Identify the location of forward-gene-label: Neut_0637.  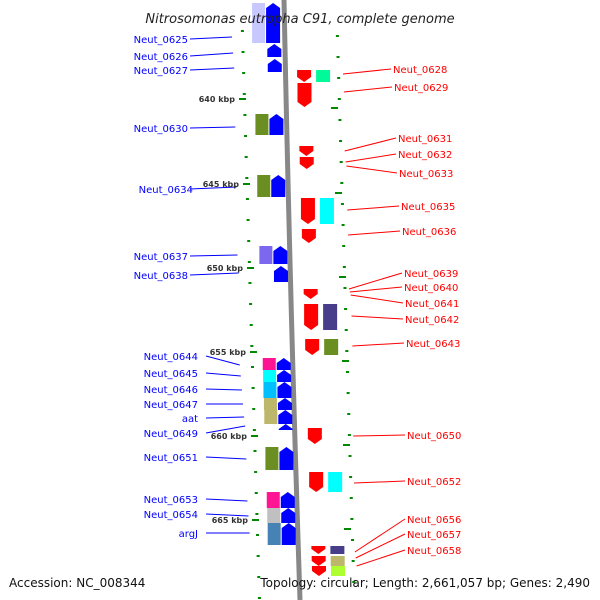
(161, 257).